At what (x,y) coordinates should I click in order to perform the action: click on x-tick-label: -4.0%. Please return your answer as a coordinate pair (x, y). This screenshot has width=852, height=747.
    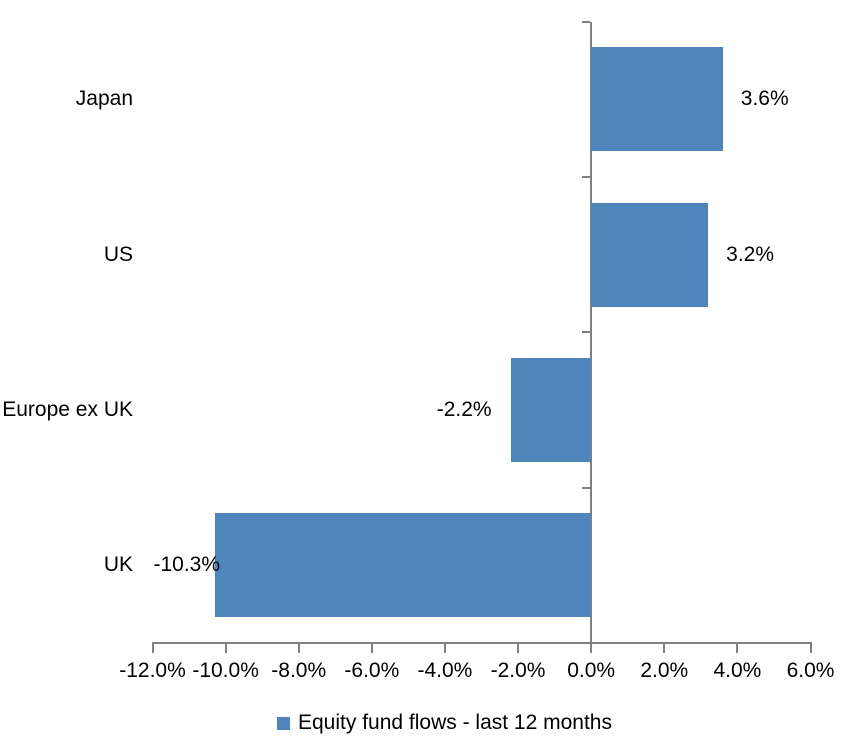
    Looking at the image, I should click on (445, 670).